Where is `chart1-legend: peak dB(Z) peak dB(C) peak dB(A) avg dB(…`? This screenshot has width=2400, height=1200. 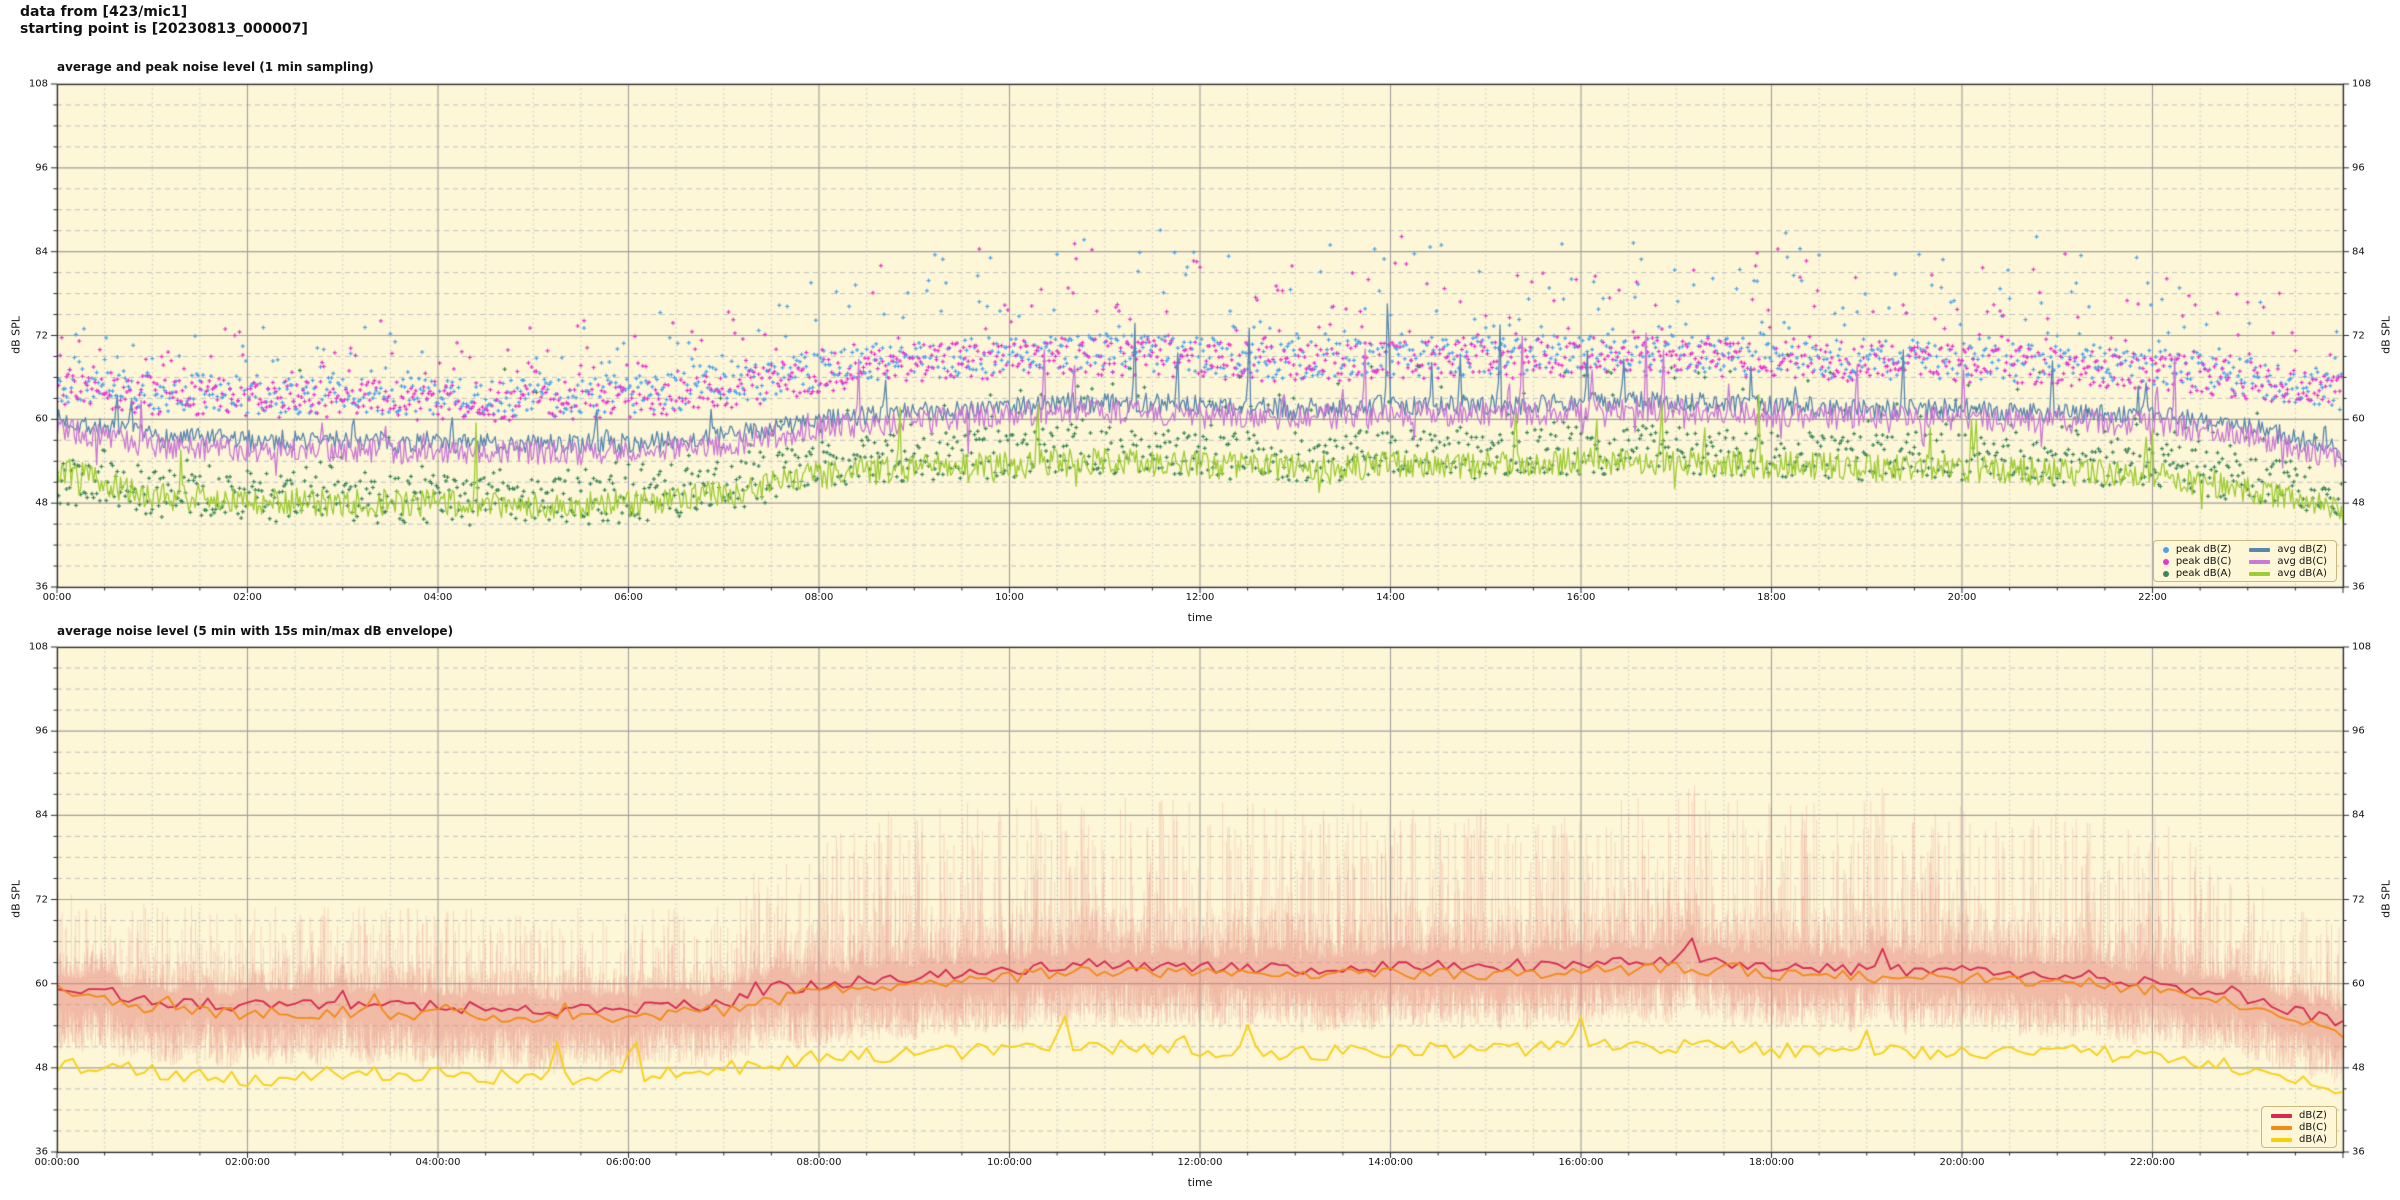
chart1-legend: peak dB(Z) peak dB(C) peak dB(A) avg dB(… is located at coordinates (2244, 561).